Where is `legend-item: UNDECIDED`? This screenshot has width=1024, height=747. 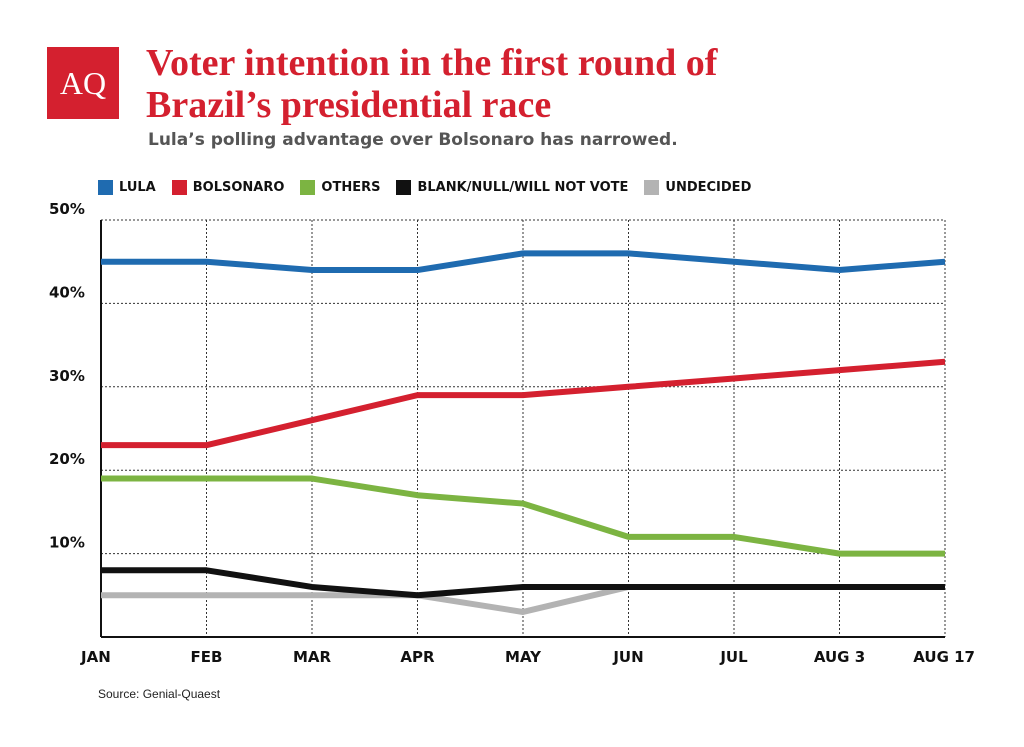 legend-item: UNDECIDED is located at coordinates (698, 187).